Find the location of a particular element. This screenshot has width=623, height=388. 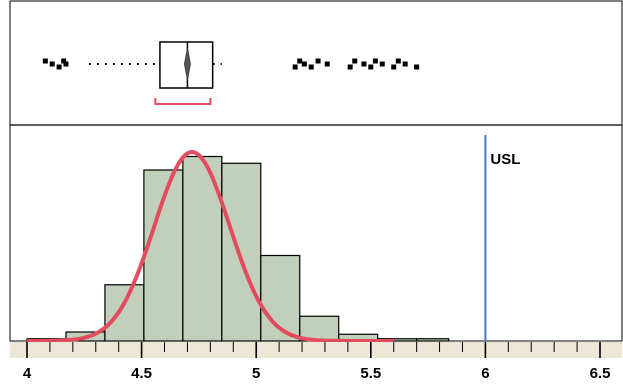

x-tick-label: 4.5 is located at coordinates (141, 373).